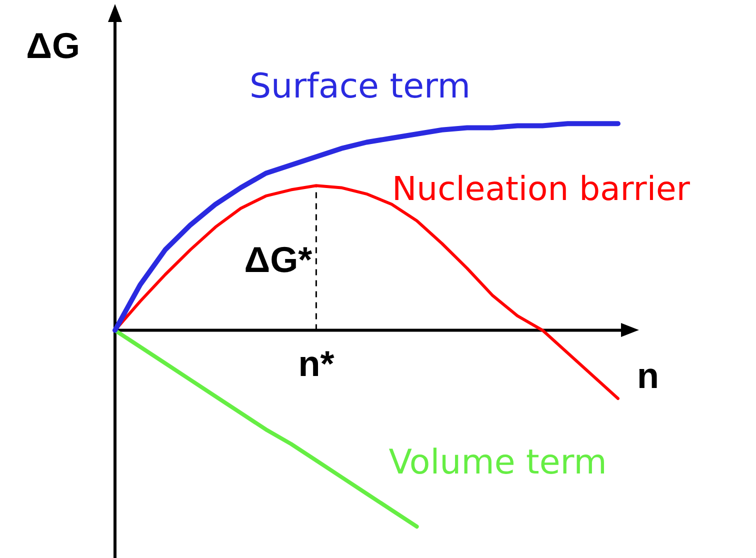 Image resolution: width=756 pixels, height=558 pixels. I want to click on series-label: Volume term, so click(497, 462).